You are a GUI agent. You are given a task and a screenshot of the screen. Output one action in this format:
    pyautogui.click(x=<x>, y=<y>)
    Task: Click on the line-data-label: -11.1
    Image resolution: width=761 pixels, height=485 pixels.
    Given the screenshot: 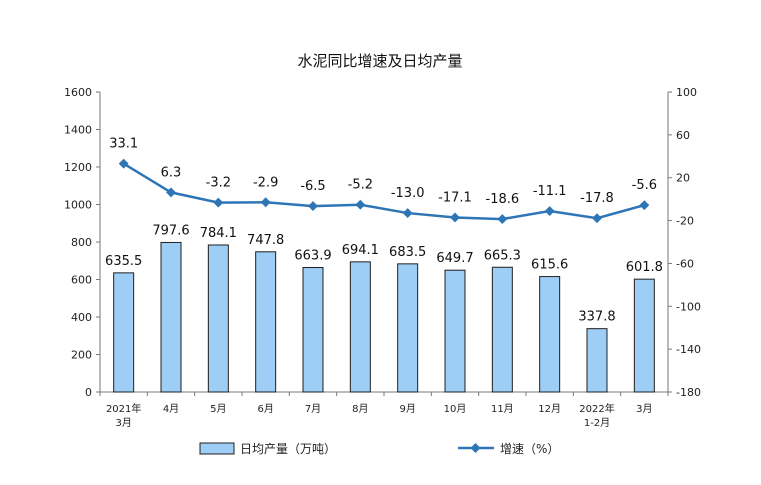 What is the action you would take?
    pyautogui.click(x=550, y=191)
    